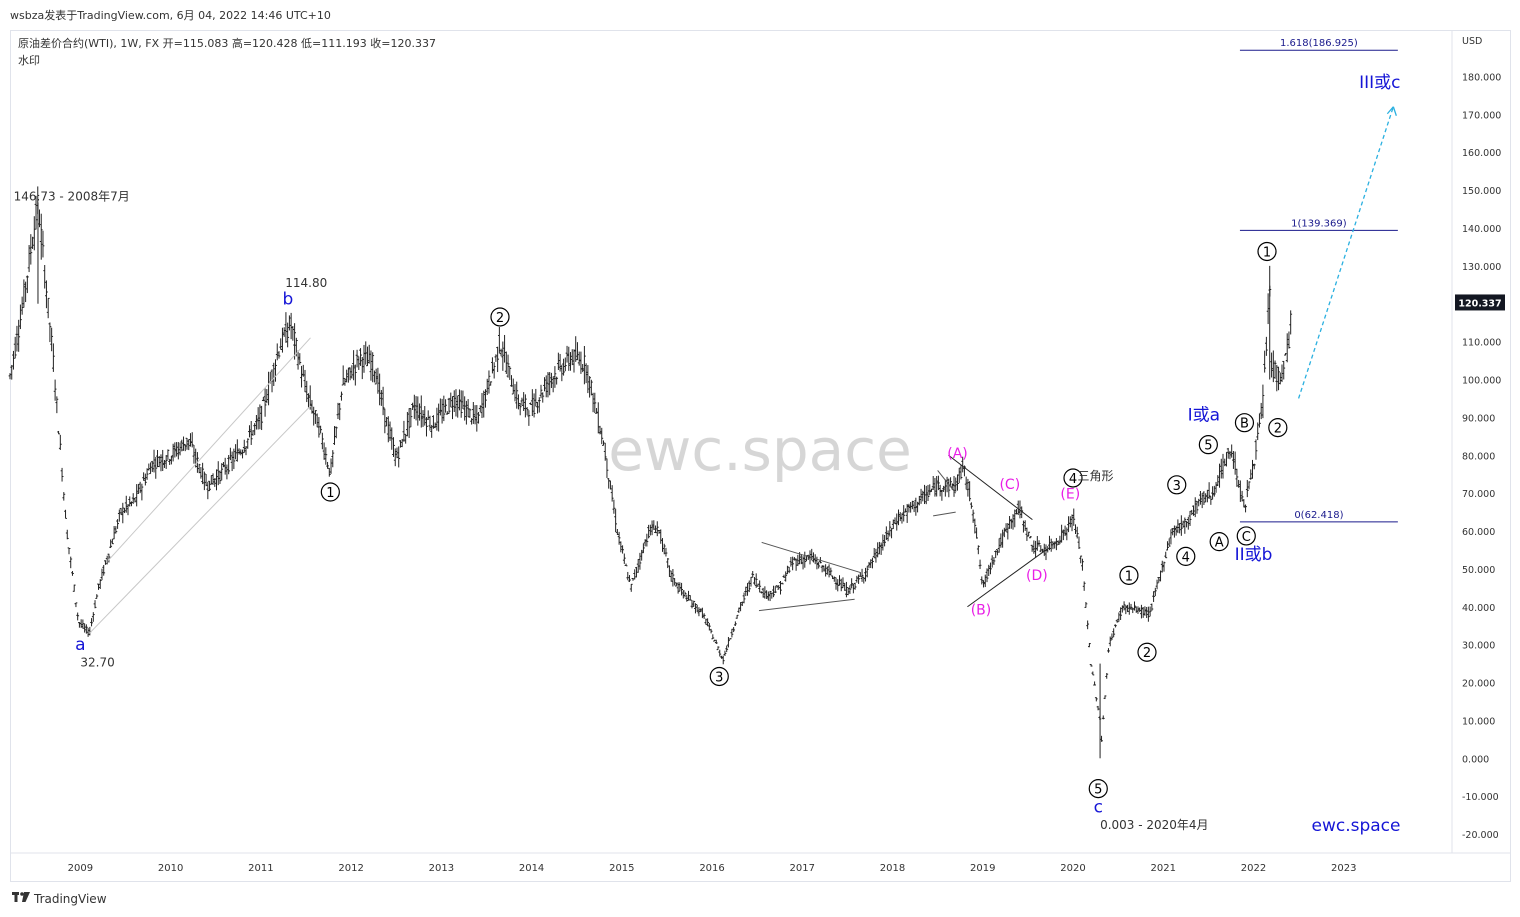 Image resolution: width=1520 pixels, height=917 pixels. What do you see at coordinates (1478, 684) in the screenshot?
I see `y-tick-label: 20.000` at bounding box center [1478, 684].